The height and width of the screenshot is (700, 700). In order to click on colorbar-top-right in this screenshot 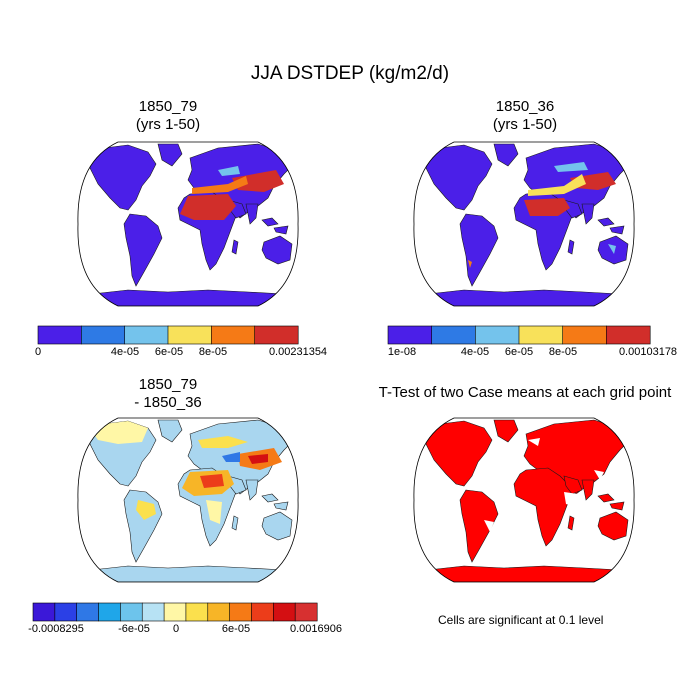, I will do `click(519, 335)`.